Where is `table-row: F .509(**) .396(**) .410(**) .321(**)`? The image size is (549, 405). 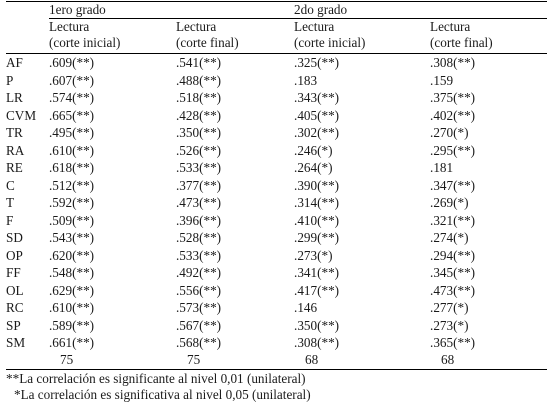
table-row: F .509(**) .396(**) .410(**) .321(**) is located at coordinates (276, 221).